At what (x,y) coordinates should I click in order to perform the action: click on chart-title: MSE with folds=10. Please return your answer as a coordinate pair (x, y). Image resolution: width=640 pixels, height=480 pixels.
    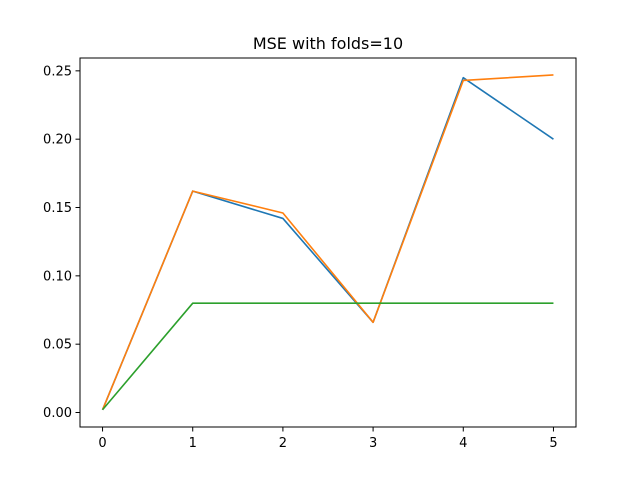
    Looking at the image, I should click on (328, 43).